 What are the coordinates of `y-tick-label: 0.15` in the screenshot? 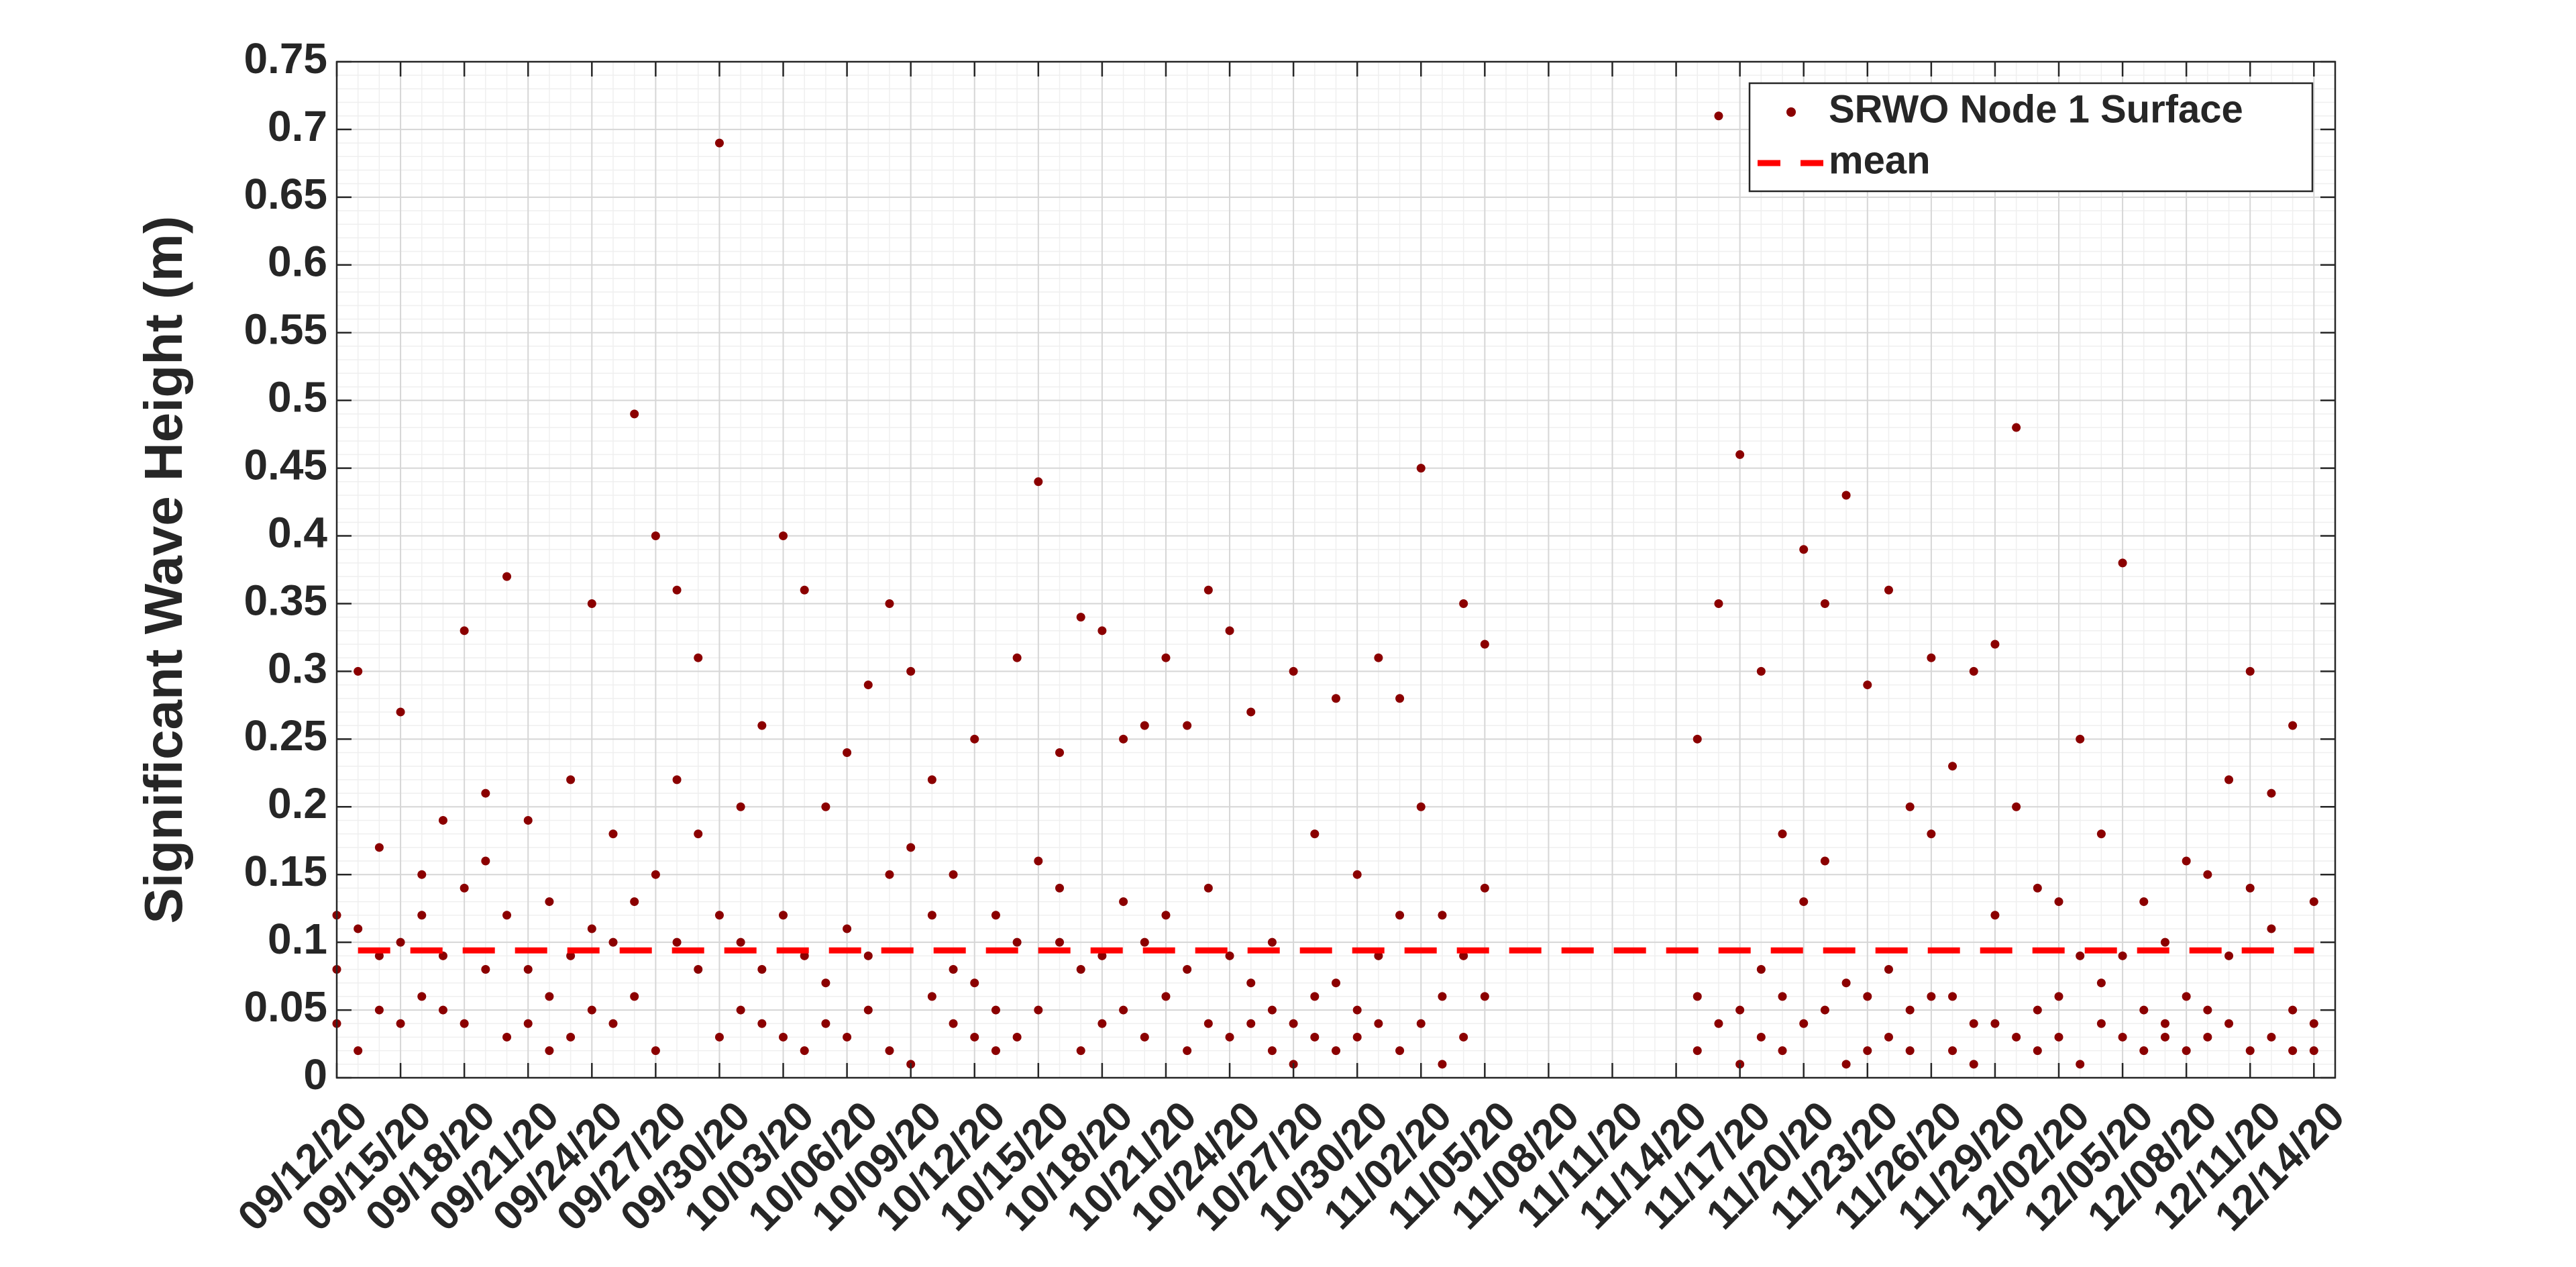 It's located at (285, 871).